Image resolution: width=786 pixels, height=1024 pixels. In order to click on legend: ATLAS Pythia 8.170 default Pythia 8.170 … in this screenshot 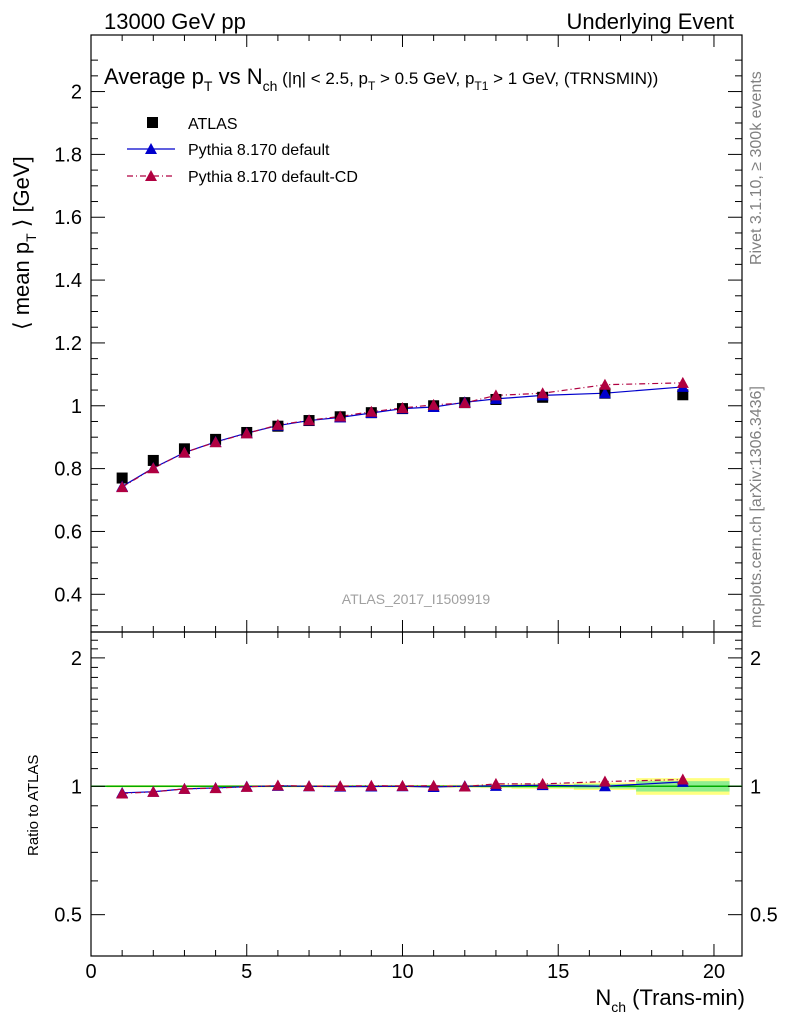, I will do `click(242, 151)`.